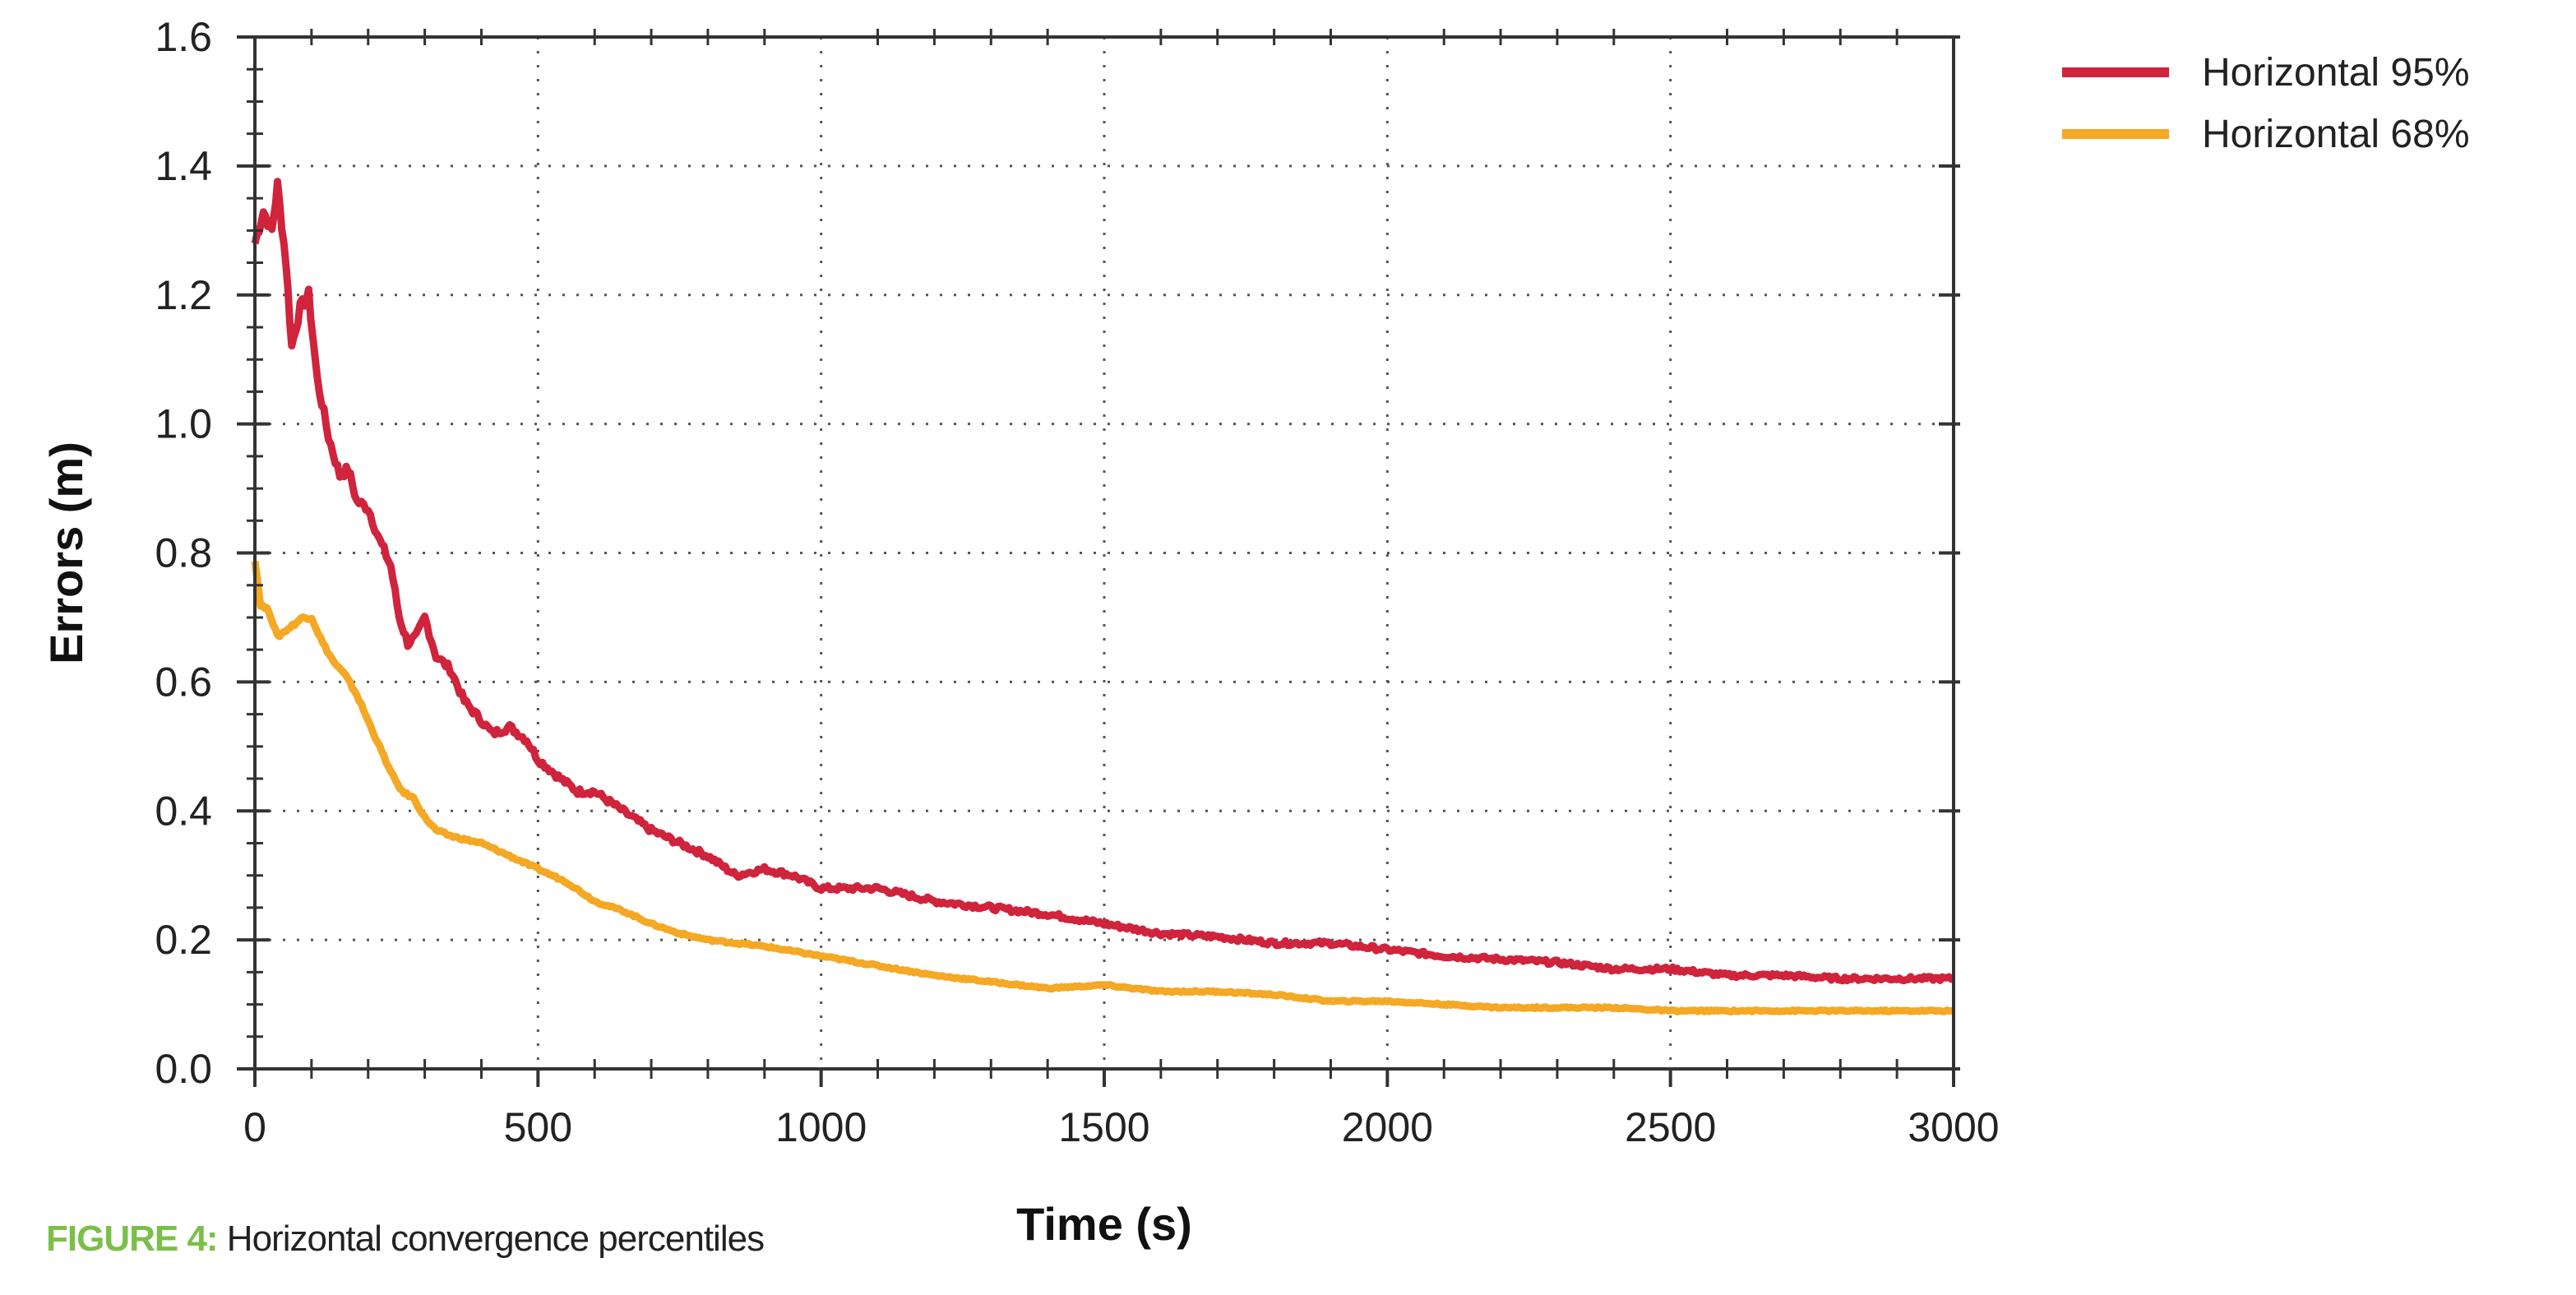 The width and height of the screenshot is (2576, 1295). What do you see at coordinates (1104, 1224) in the screenshot?
I see `x-axis-title: Time (s)` at bounding box center [1104, 1224].